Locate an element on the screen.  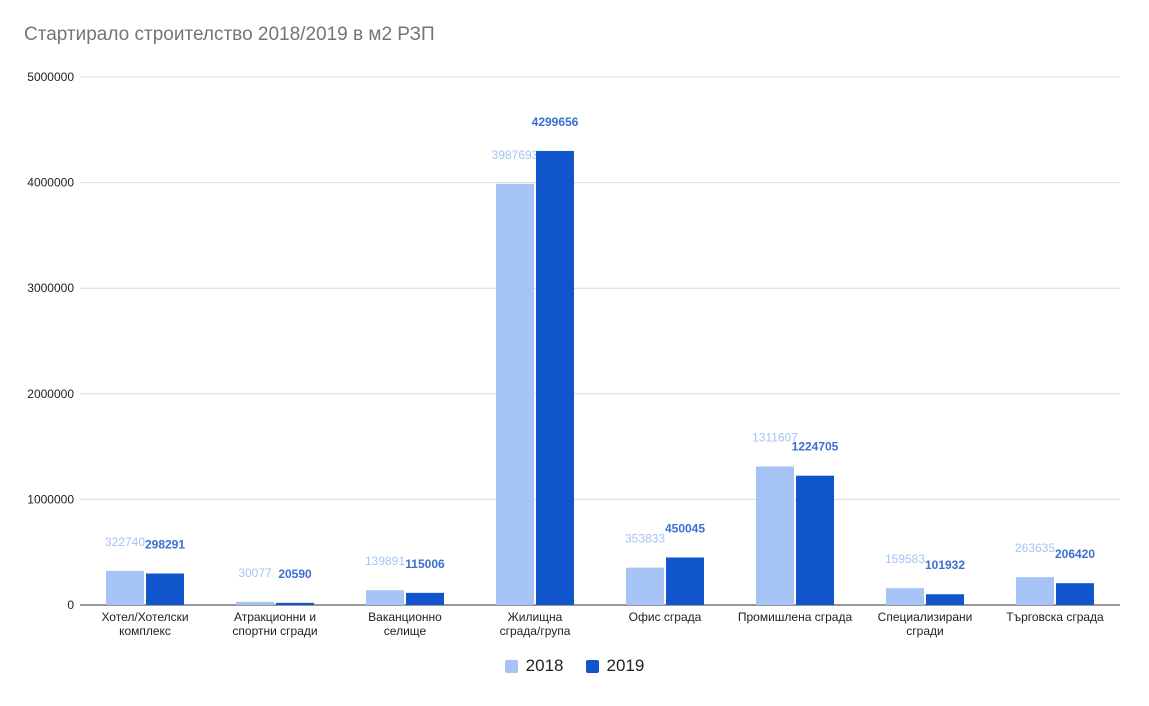
x-tick-label: Ваканционно is located at coordinates (405, 617).